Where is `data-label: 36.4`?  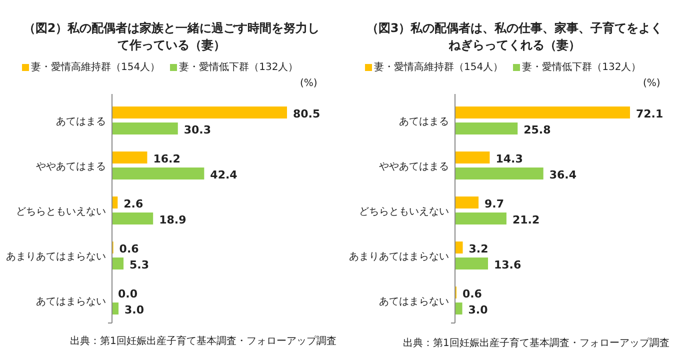
data-label: 36.4 is located at coordinates (563, 175).